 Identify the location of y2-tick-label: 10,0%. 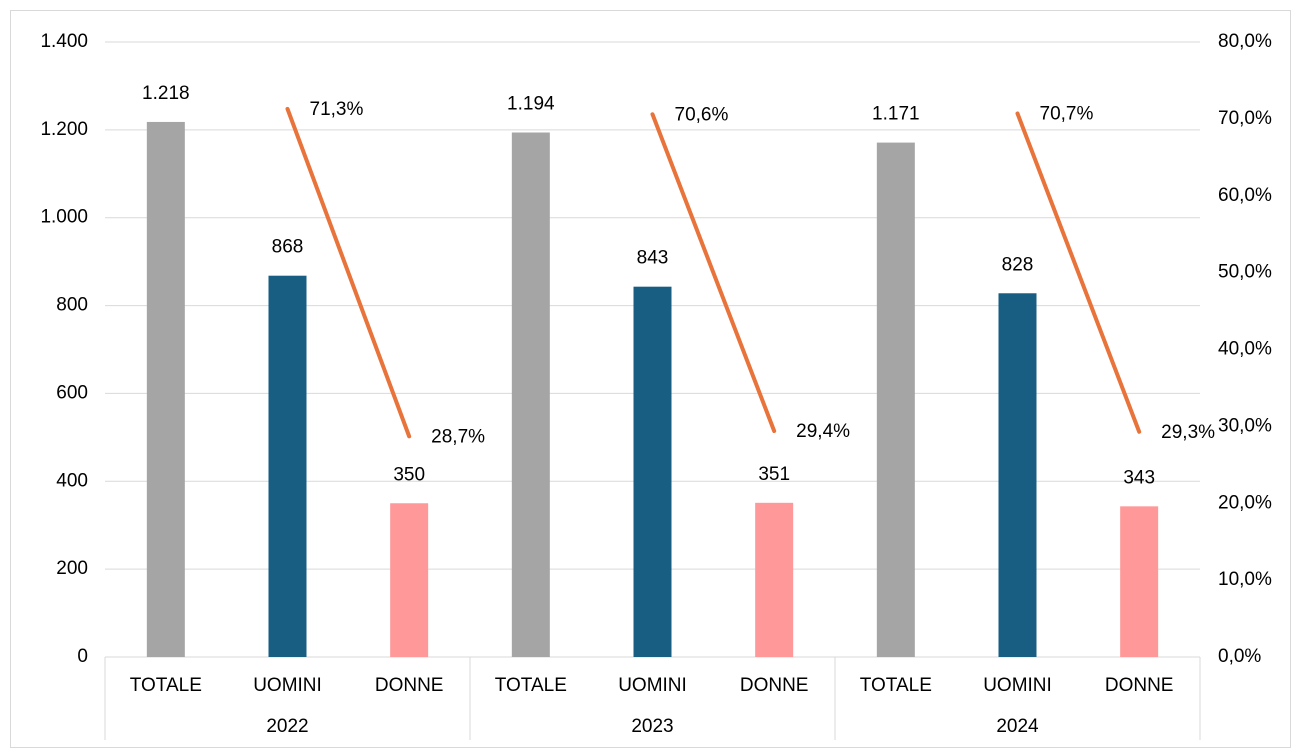
(1245, 579).